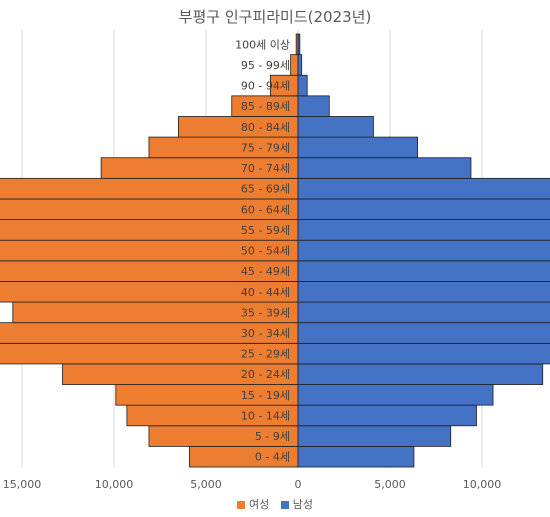 This screenshot has width=550, height=517. Describe the element at coordinates (259, 504) in the screenshot. I see `legend-label-female: 여성` at that location.